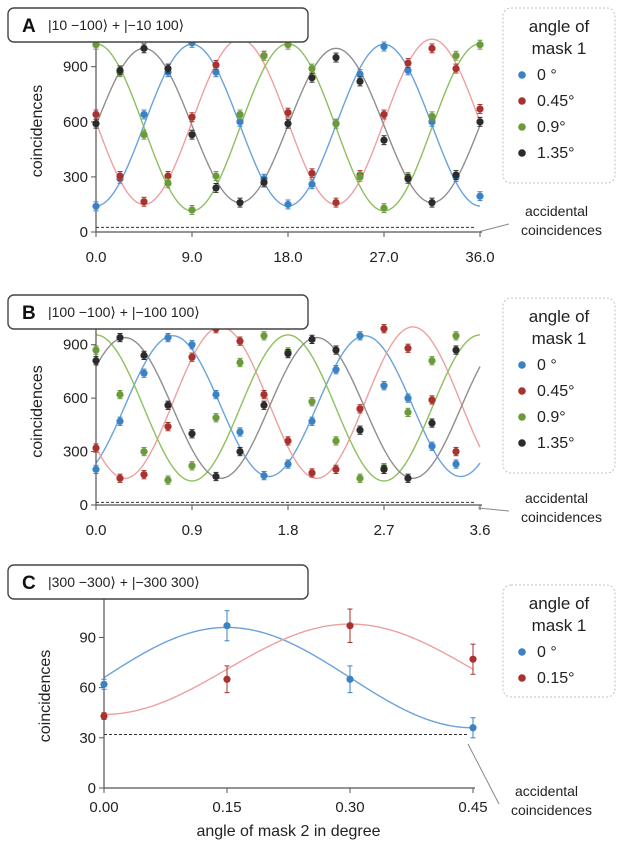 The height and width of the screenshot is (845, 633). I want to click on legend-item-label: 0 °, so click(547, 365).